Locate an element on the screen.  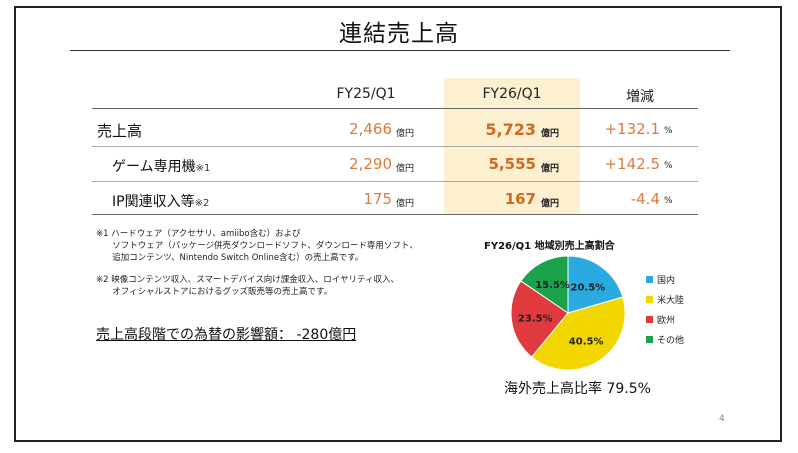
table-bottom-rule is located at coordinates (395, 214).